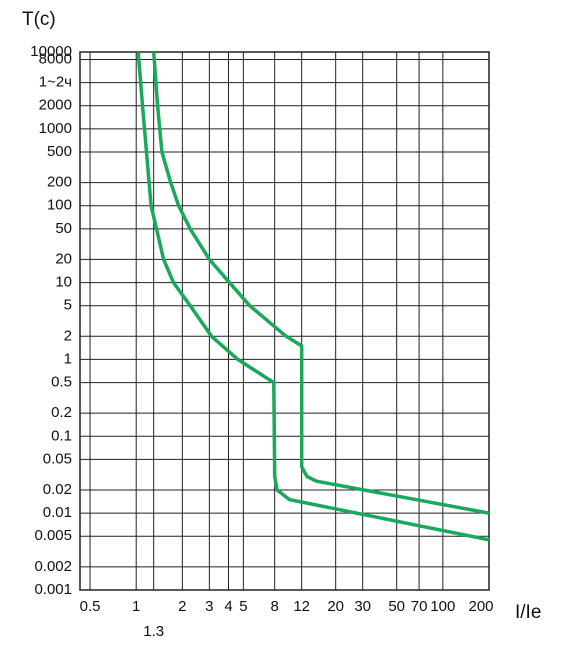 This screenshot has height=666, width=585. Describe the element at coordinates (53, 535) in the screenshot. I see `y-tick-label: 0.005` at that location.